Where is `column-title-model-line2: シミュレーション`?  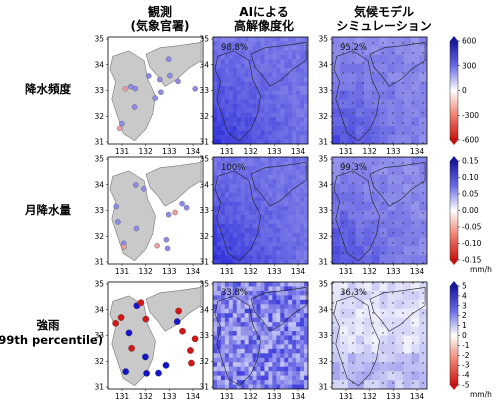 column-title-model-line2: シミュレーション is located at coordinates (384, 26).